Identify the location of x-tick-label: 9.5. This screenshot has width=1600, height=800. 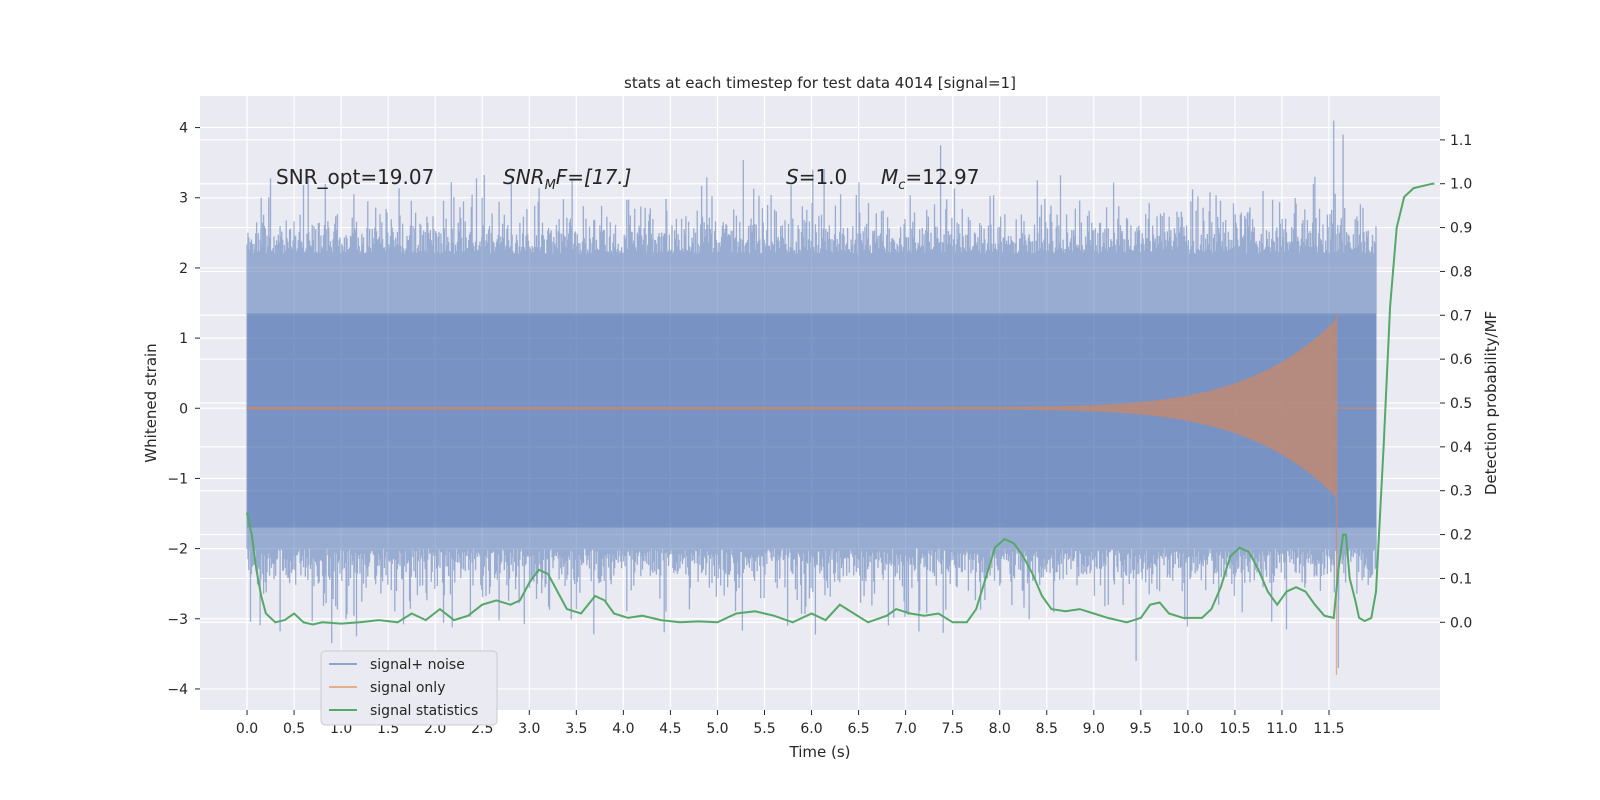
(1141, 729).